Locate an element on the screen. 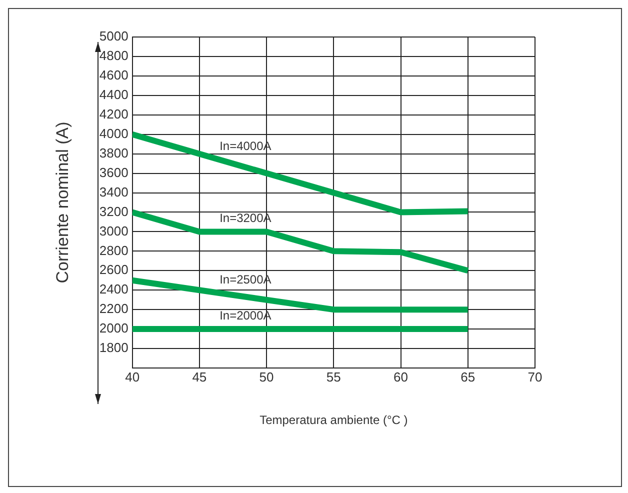  y-tick-label: 4400 is located at coordinates (113, 94).